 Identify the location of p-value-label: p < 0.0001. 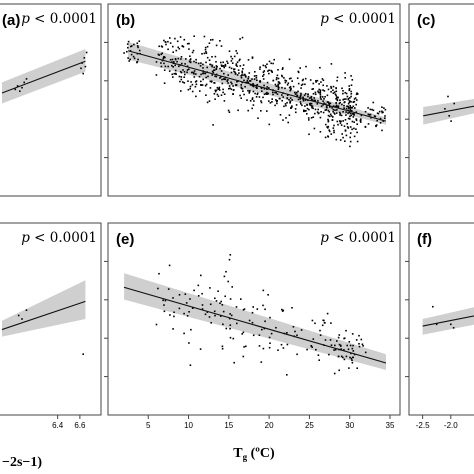
(59, 19).